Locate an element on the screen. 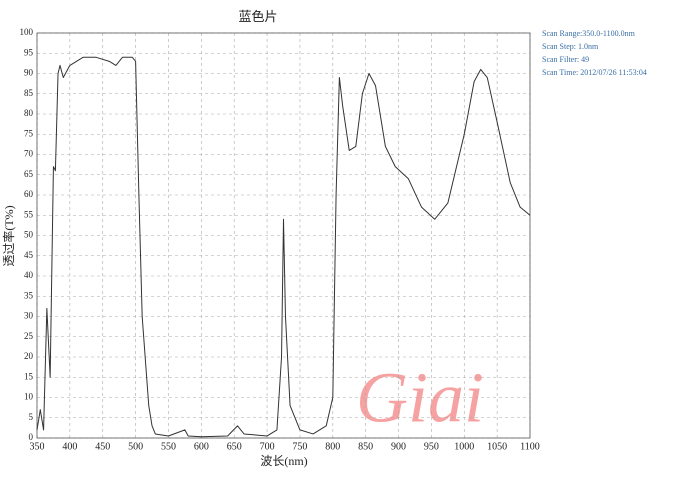 This screenshot has width=680, height=480. x-axis-label: 波长(nm) is located at coordinates (283, 461).